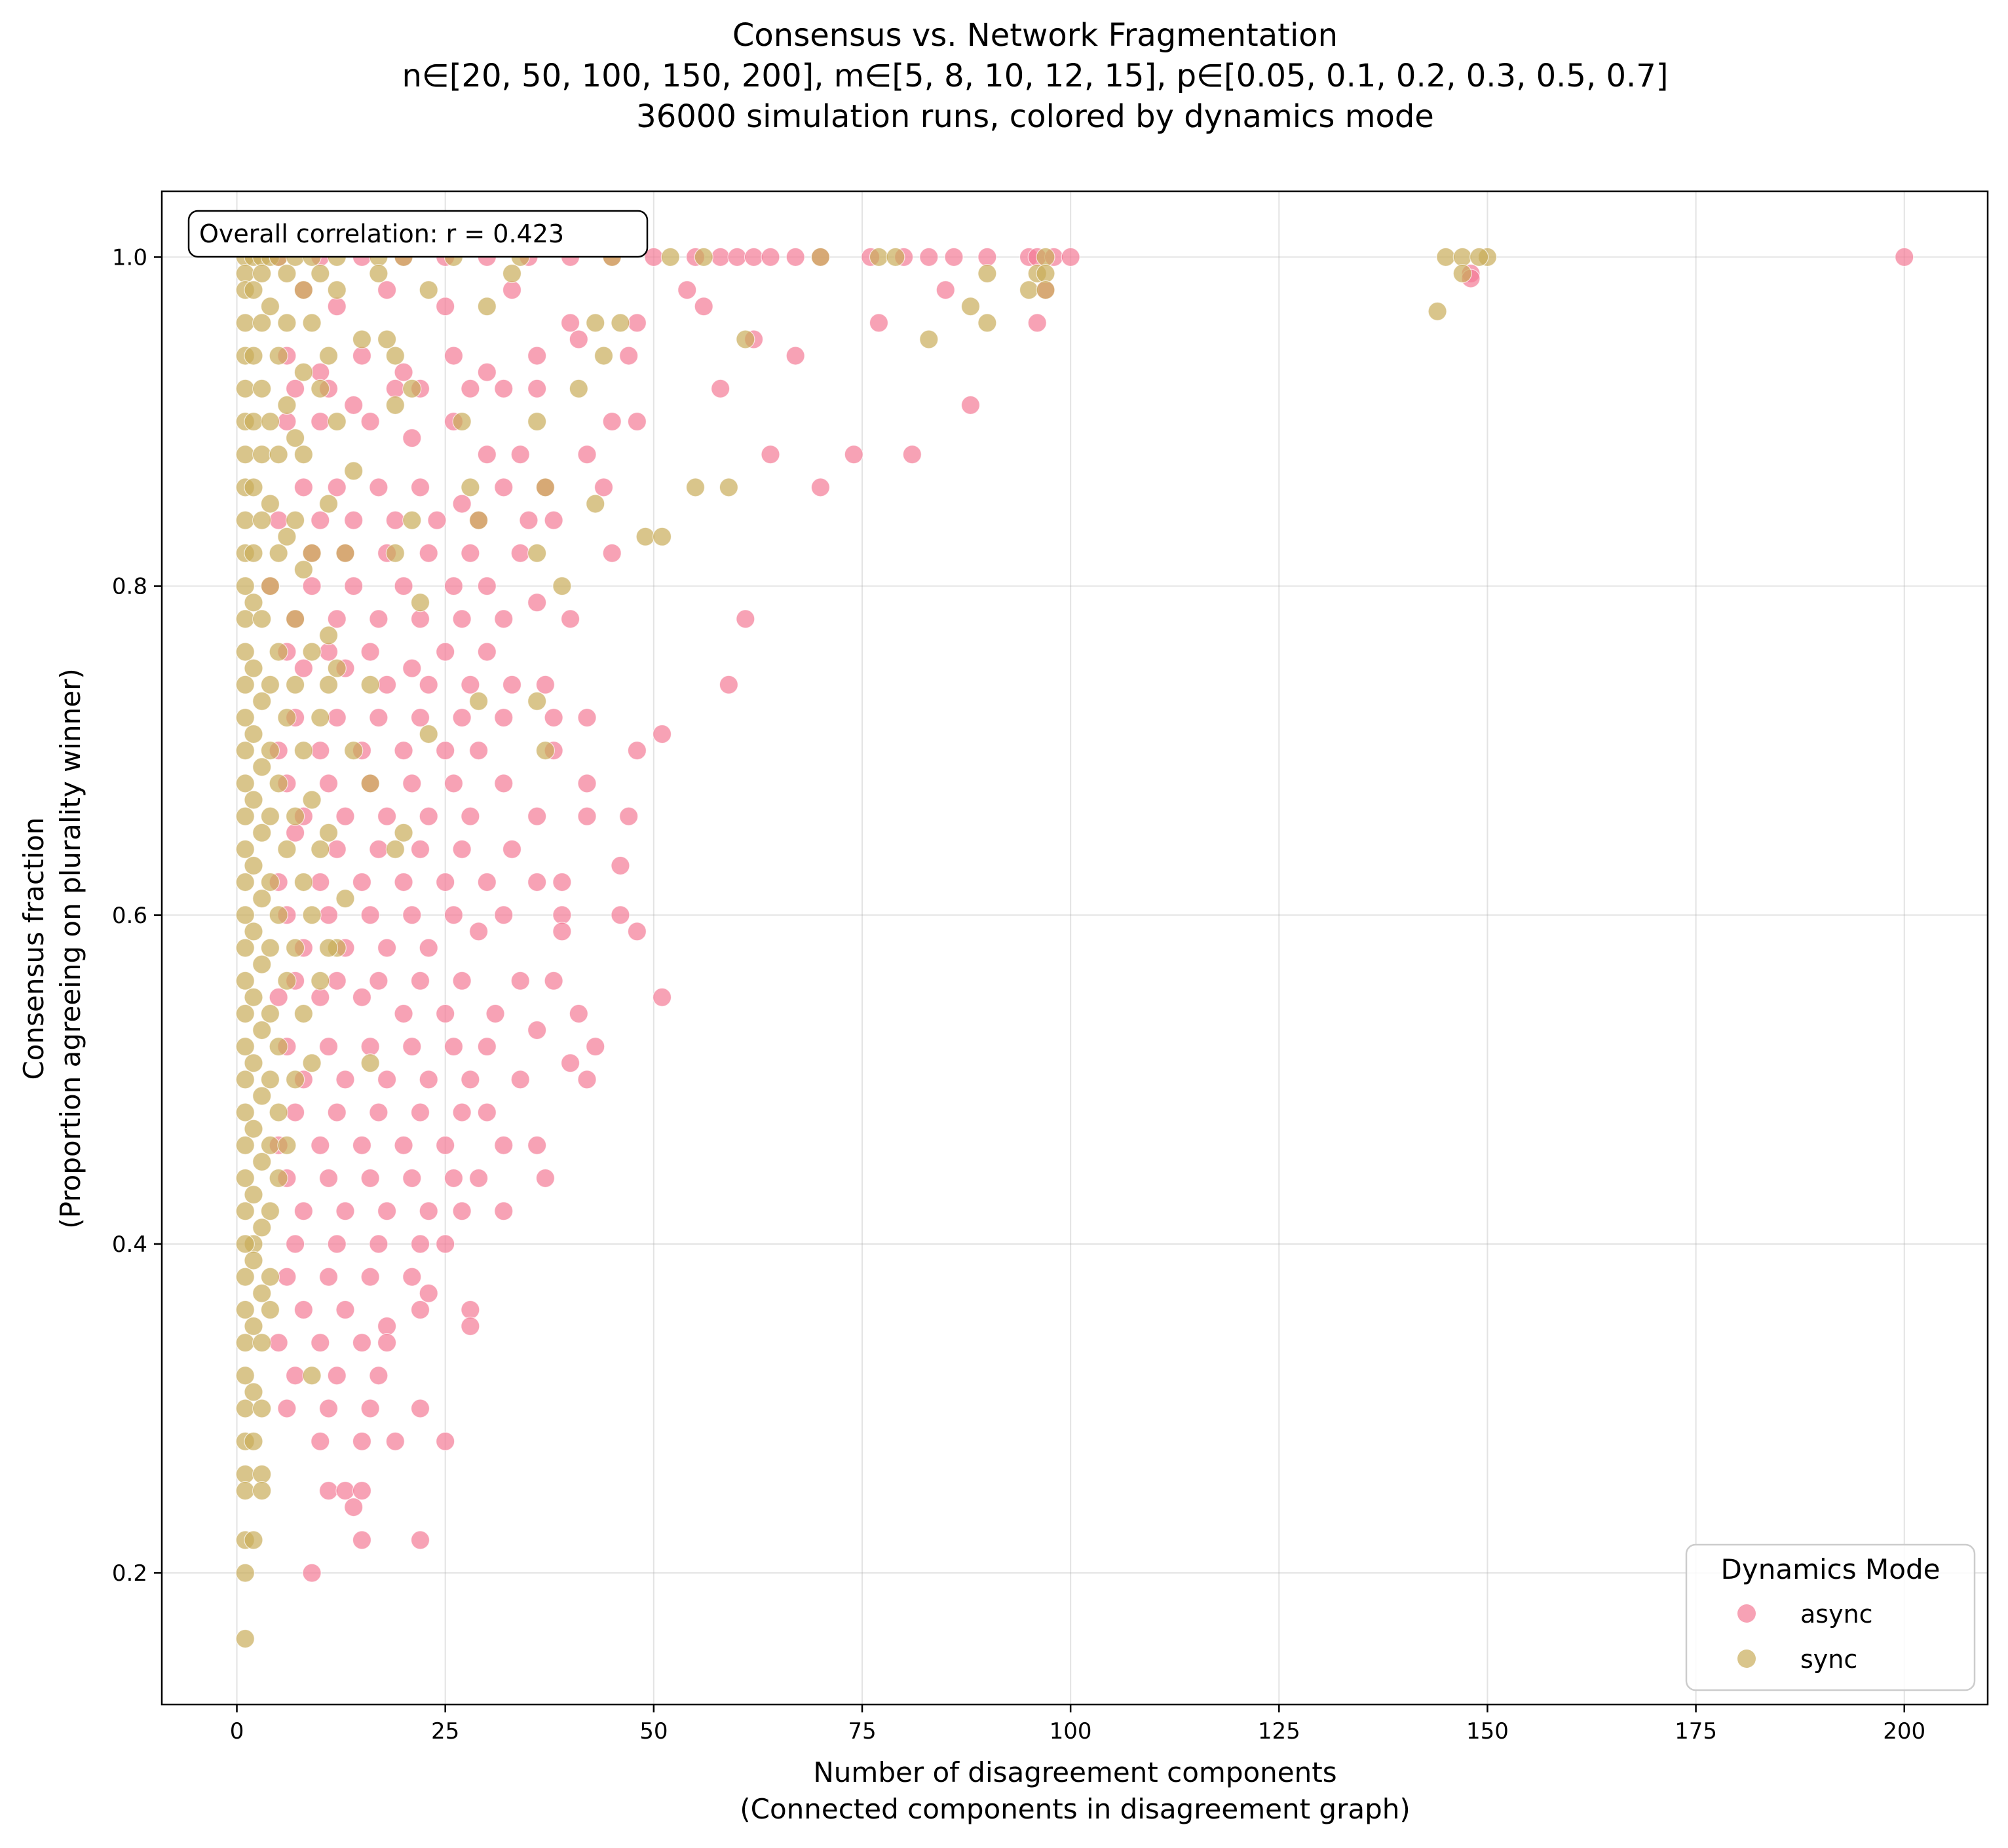 This screenshot has width=2008, height=1848. I want to click on y-tick-label: 0.8, so click(129, 587).